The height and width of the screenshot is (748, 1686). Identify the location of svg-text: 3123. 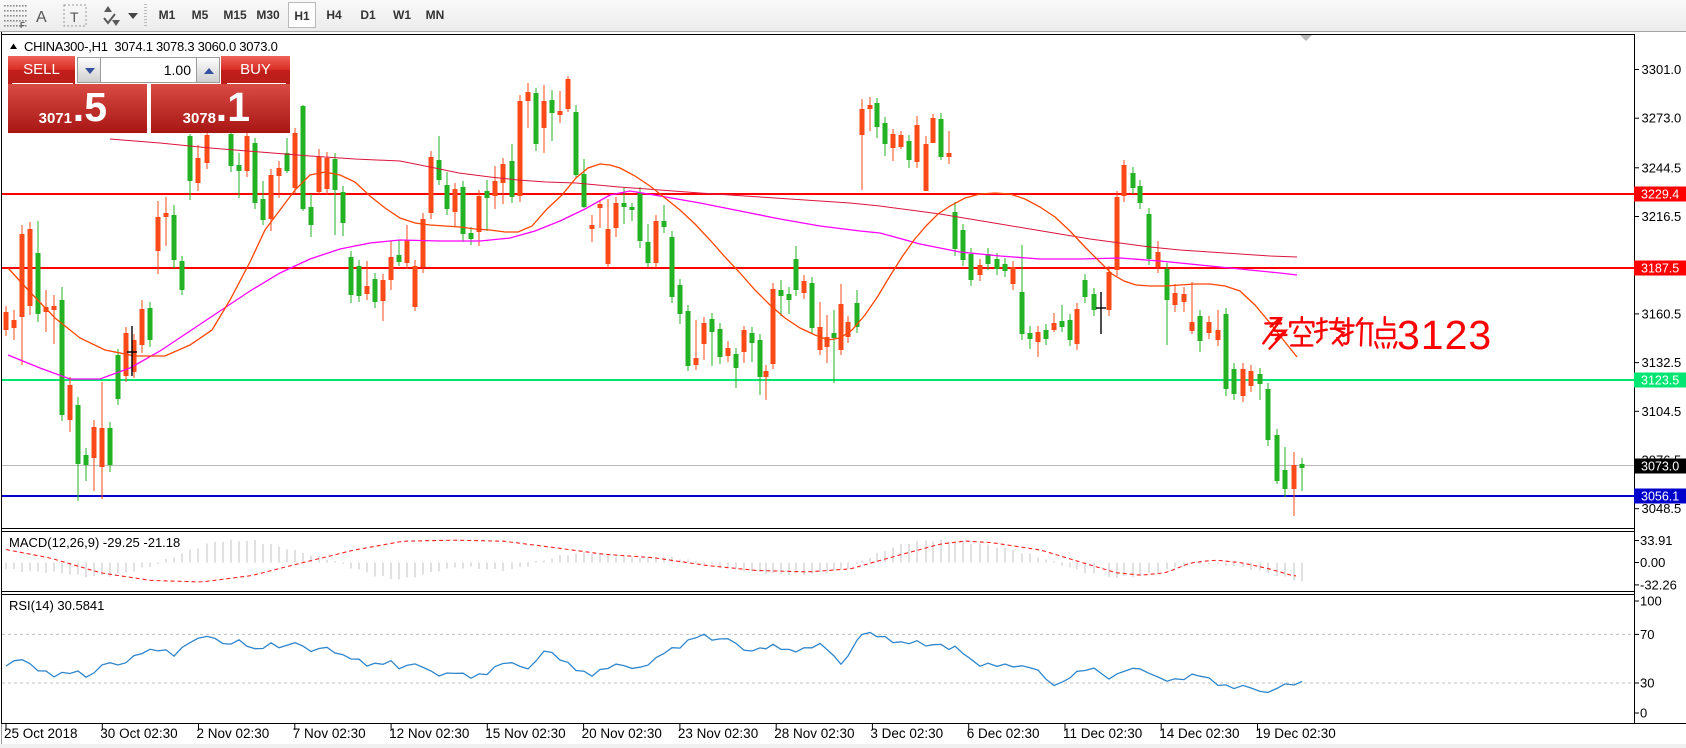
(1444, 335).